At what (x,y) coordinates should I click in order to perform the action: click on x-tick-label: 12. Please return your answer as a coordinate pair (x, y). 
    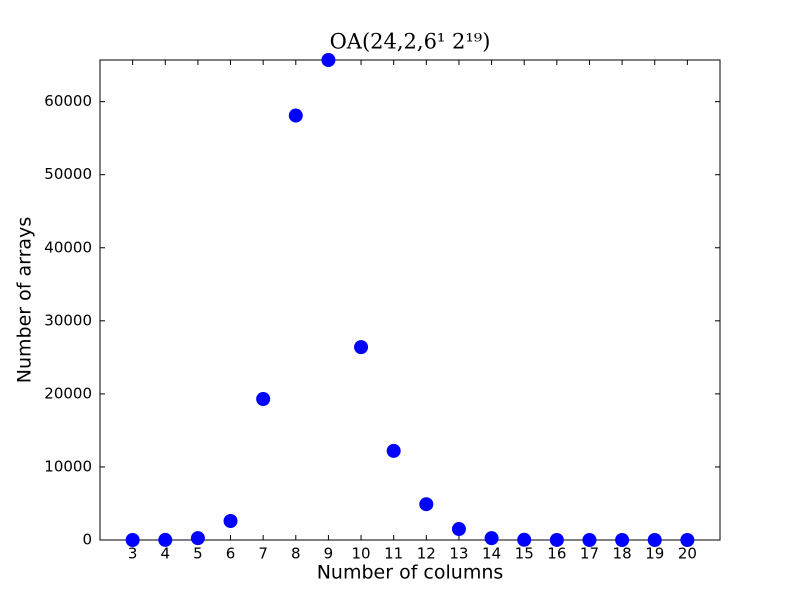
    Looking at the image, I should click on (426, 554).